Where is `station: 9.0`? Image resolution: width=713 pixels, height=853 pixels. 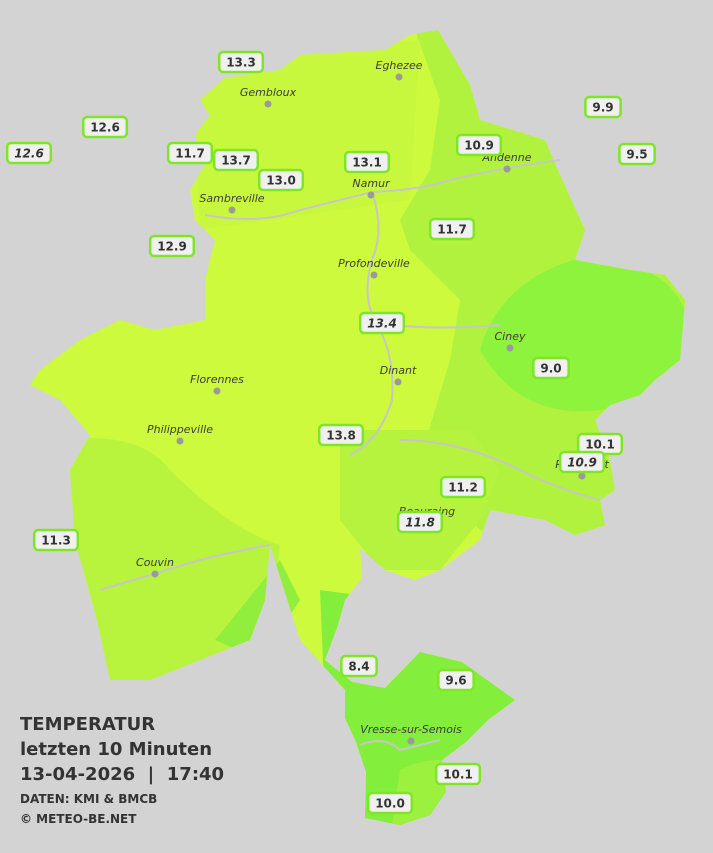
station: 9.0 is located at coordinates (551, 368).